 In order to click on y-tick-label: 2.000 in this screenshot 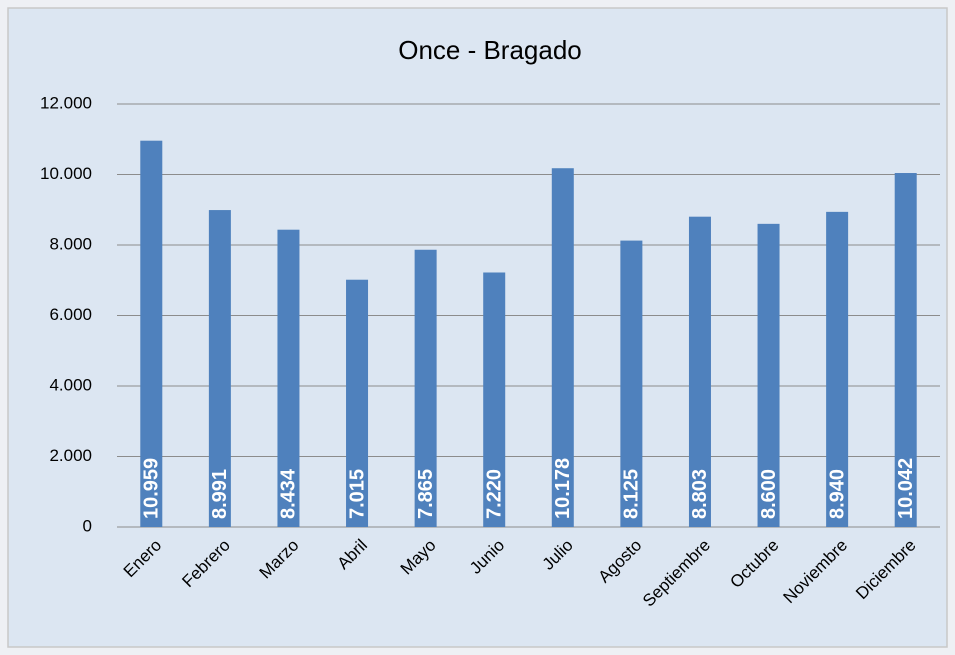, I will do `click(70, 455)`.